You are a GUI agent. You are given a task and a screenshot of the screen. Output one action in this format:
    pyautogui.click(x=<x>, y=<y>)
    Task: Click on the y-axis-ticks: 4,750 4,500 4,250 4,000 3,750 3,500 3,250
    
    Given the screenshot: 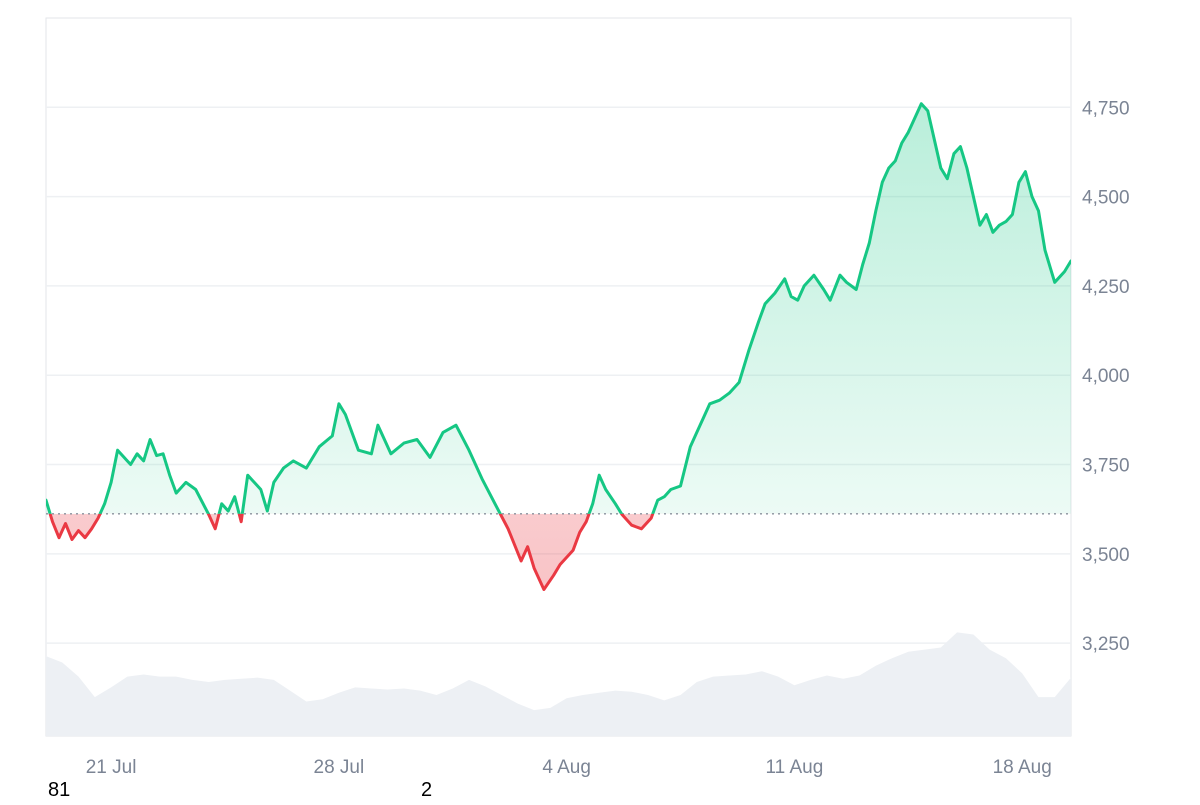 What is the action you would take?
    pyautogui.click(x=1106, y=376)
    